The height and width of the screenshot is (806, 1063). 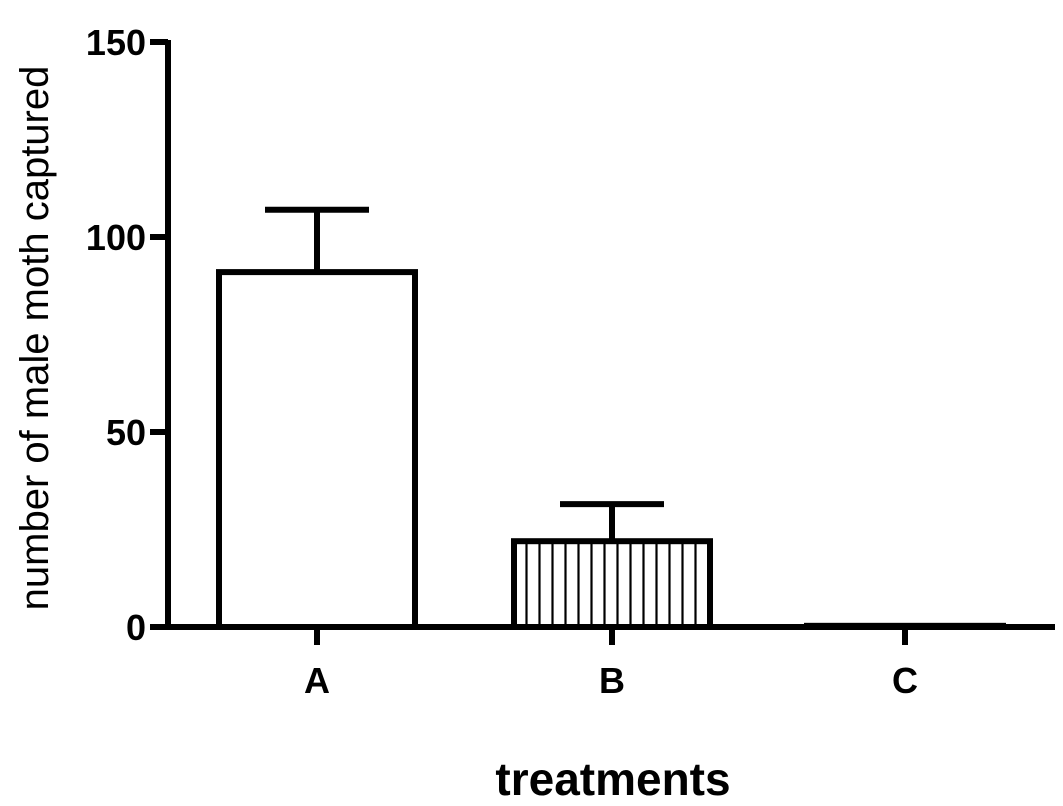 What do you see at coordinates (126, 432) in the screenshot?
I see `y-tick-label: 50` at bounding box center [126, 432].